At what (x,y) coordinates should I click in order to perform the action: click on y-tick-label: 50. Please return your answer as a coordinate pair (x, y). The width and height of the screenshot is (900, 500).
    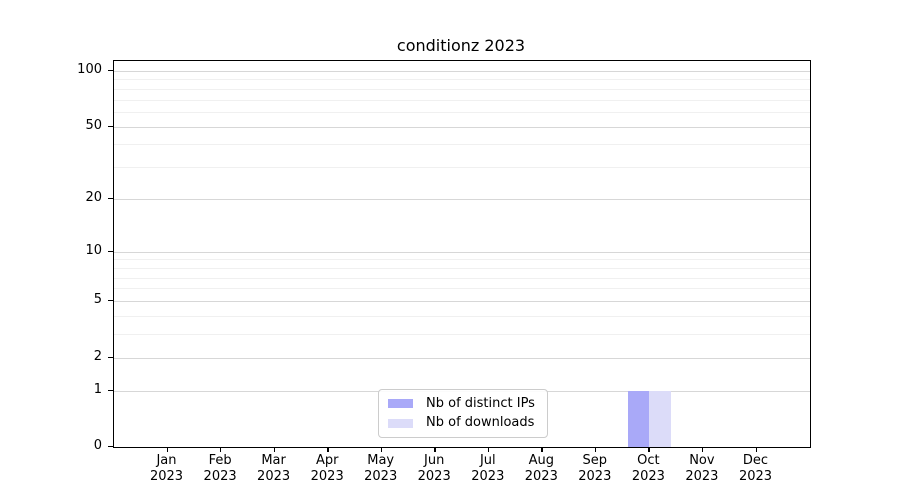
    Looking at the image, I should click on (93, 125).